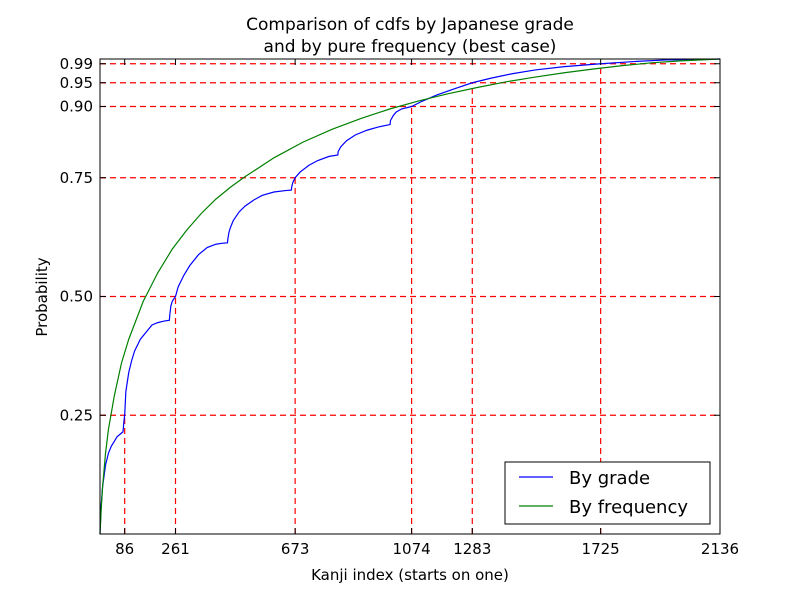  I want to click on x-tick-label: 1074, so click(412, 549).